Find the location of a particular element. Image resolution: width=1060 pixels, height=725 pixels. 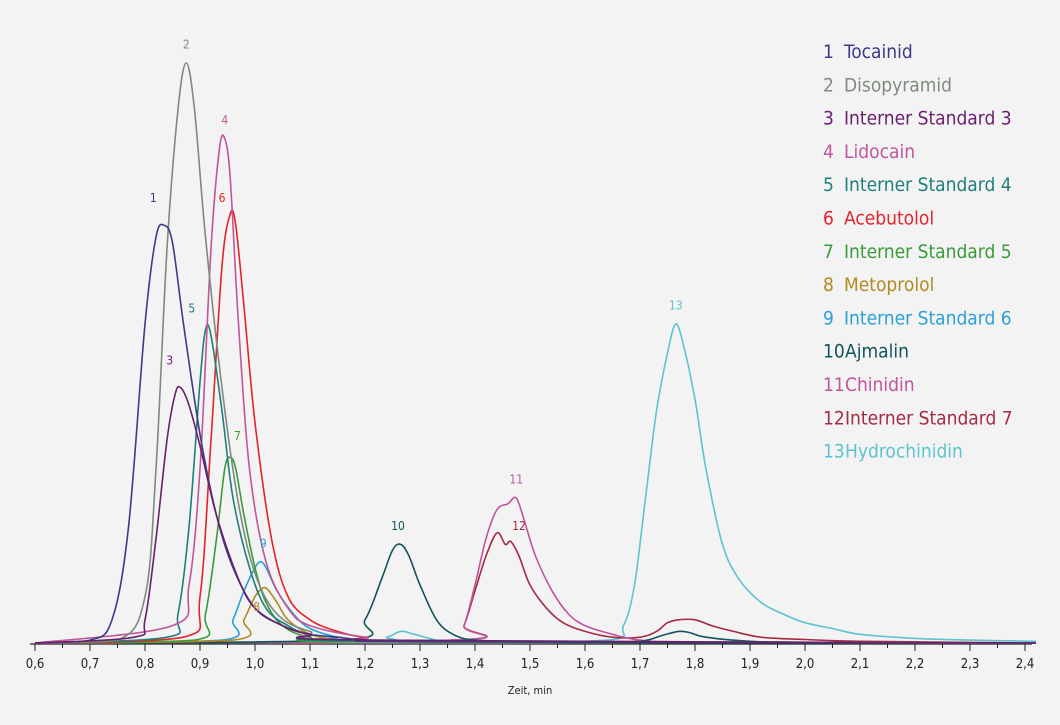

x-tick-label: 1,3 is located at coordinates (420, 664).